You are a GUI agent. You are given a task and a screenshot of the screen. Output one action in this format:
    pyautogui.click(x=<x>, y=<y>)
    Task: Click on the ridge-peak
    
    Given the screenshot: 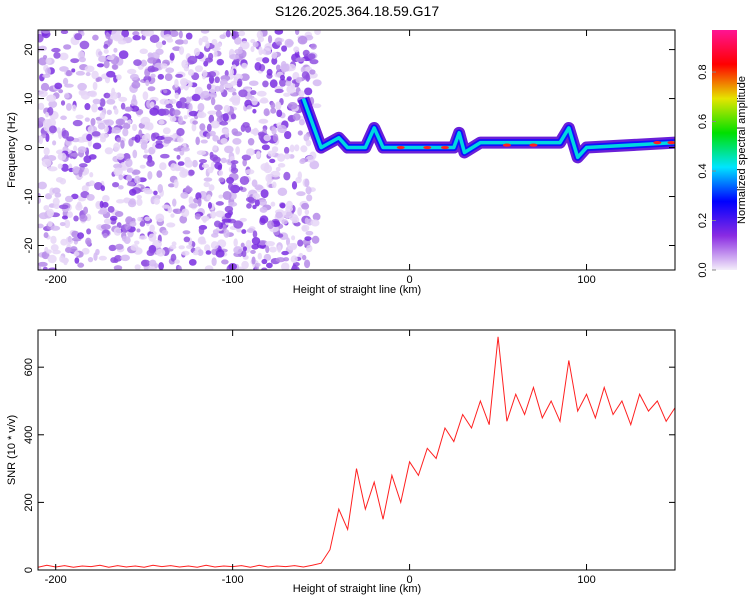 What is the action you would take?
    pyautogui.click(x=444, y=147)
    